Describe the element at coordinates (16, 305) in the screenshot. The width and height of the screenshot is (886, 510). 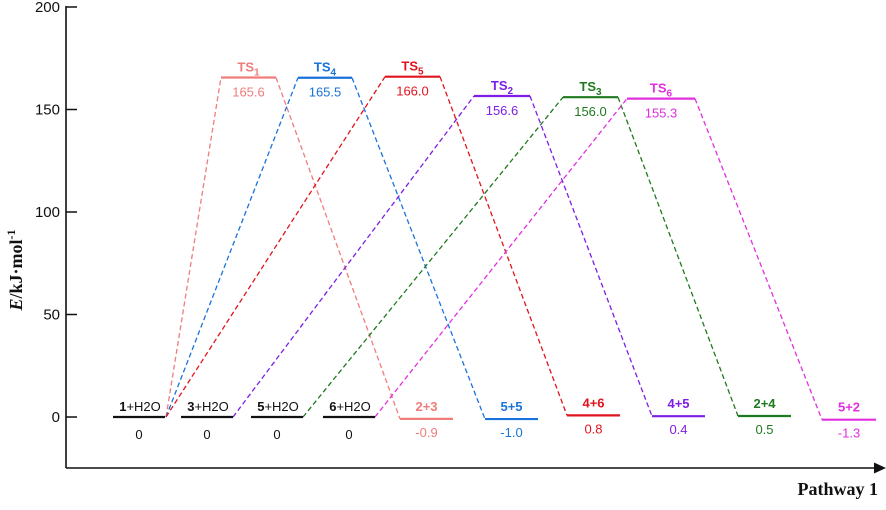
I see `y-axis-title-var: E` at that location.